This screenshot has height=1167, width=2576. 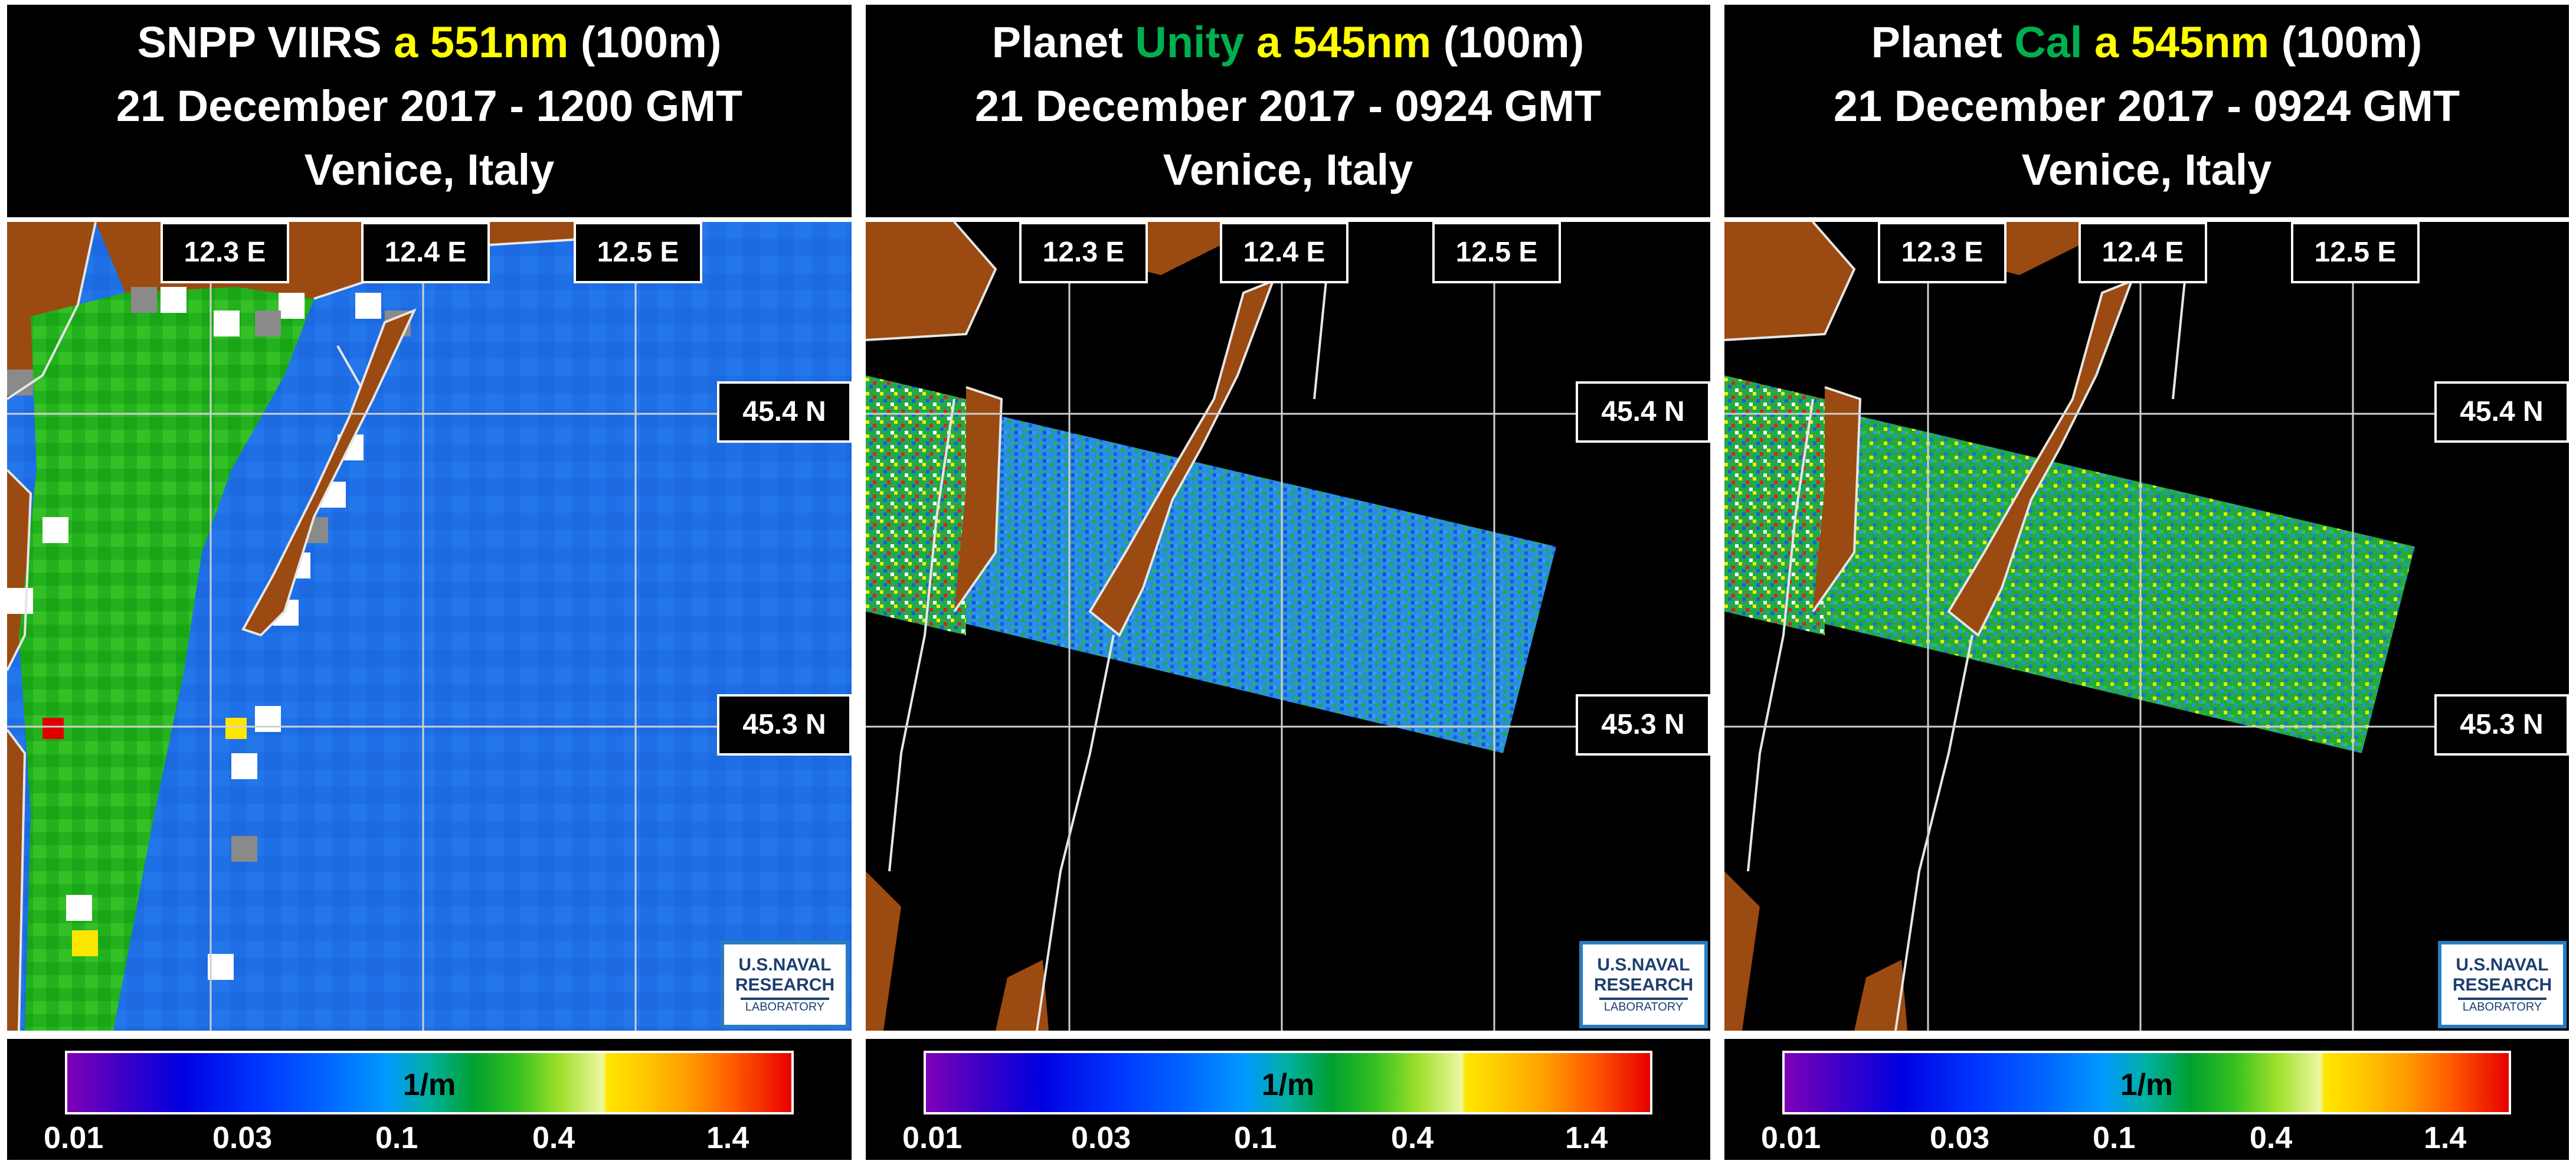 What do you see at coordinates (1190, 42) in the screenshot?
I see `title-calibration-text: Unity` at bounding box center [1190, 42].